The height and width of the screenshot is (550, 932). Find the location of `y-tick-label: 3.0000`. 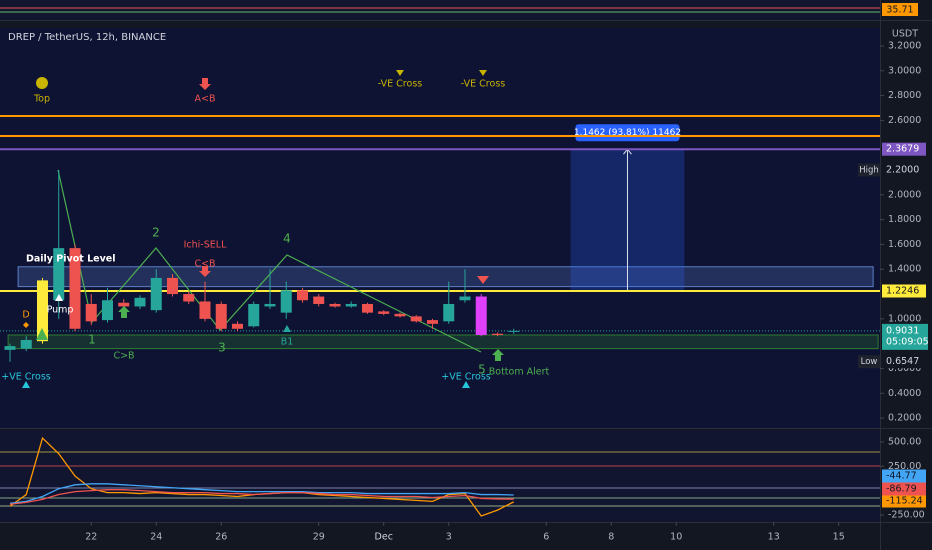

y-tick-label: 3.0000 is located at coordinates (904, 70).